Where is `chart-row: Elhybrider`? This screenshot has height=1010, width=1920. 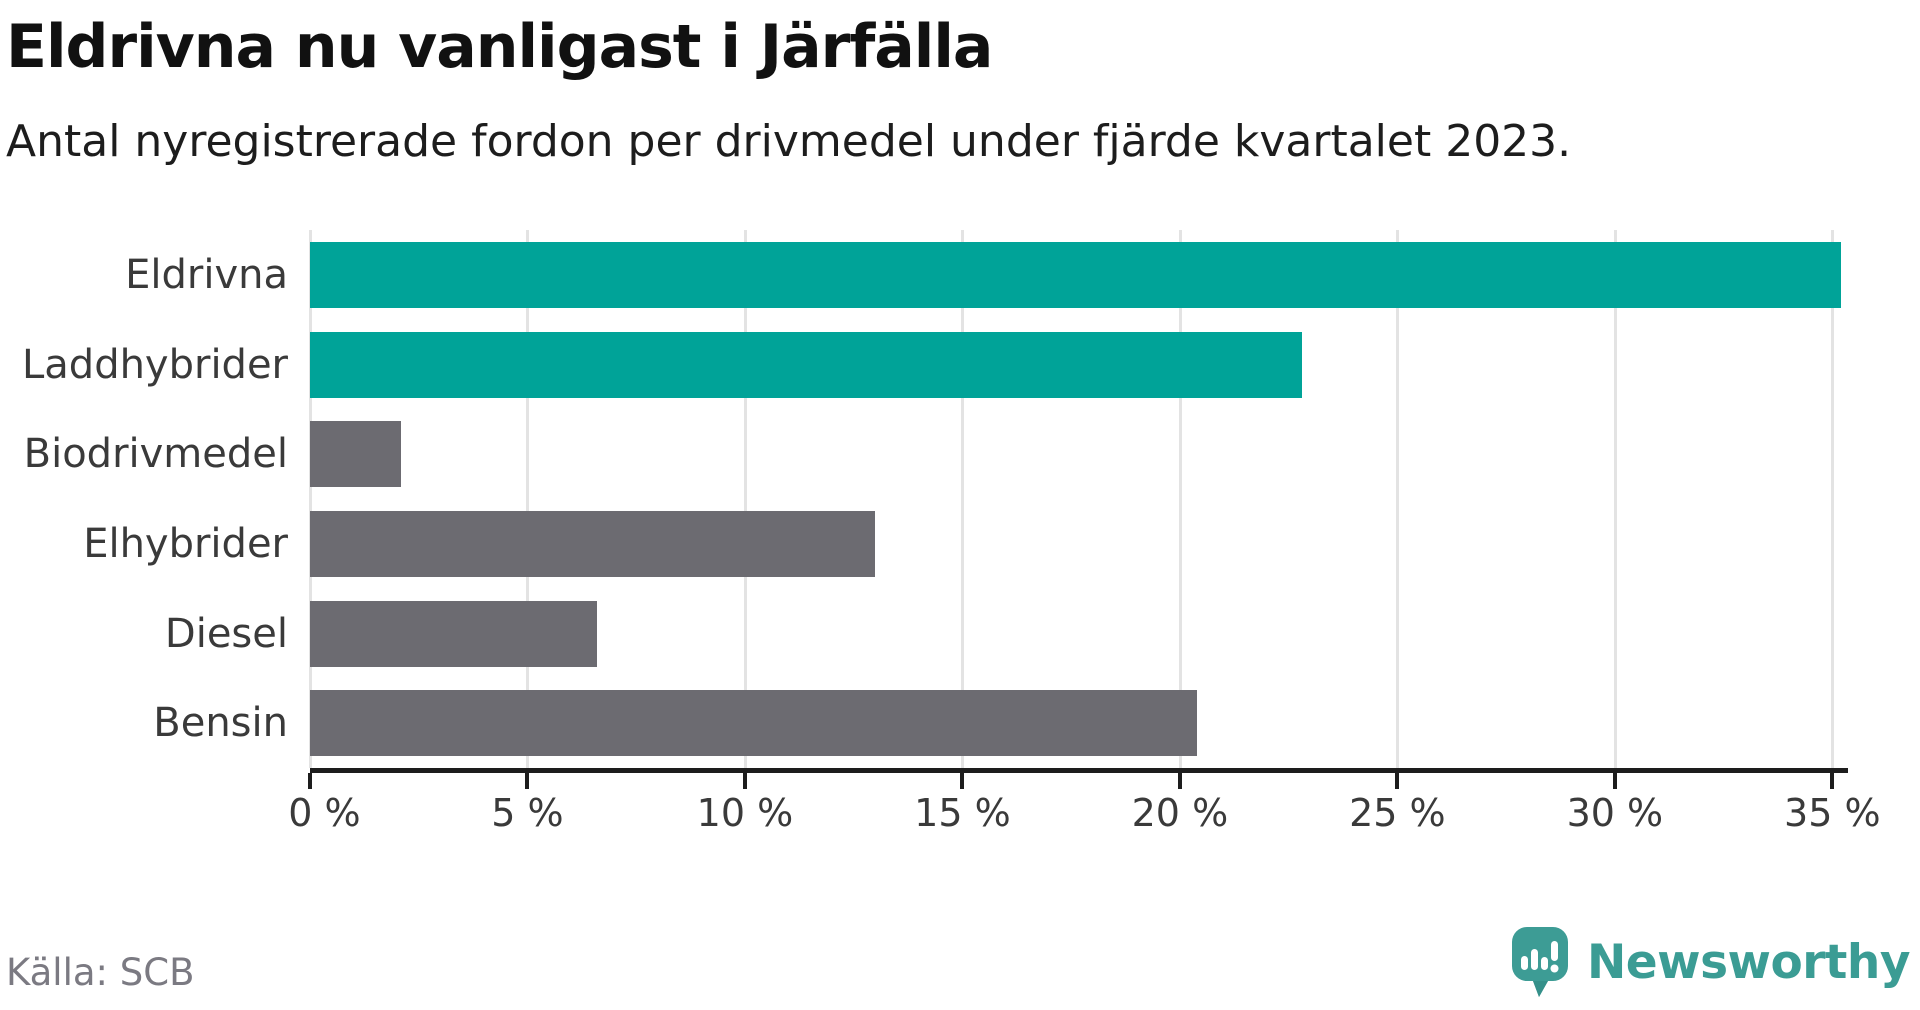 chart-row: Elhybrider is located at coordinates (960, 544).